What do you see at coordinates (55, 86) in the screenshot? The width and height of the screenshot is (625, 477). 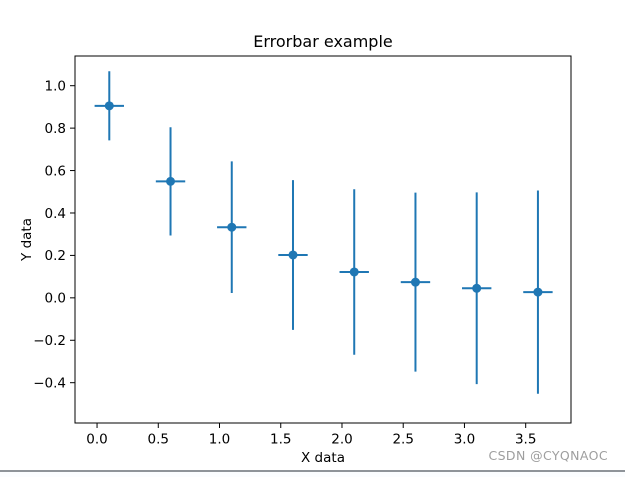 I see `y-tick-label: 1.0` at bounding box center [55, 86].